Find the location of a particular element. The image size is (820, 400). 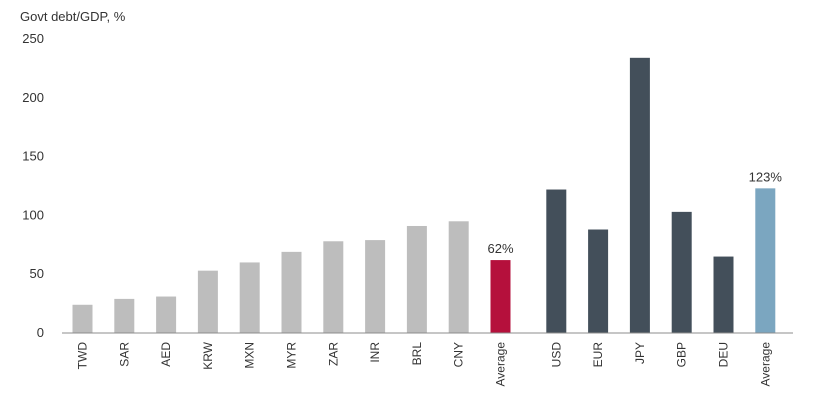

x-tick-label: JPY is located at coordinates (640, 353).